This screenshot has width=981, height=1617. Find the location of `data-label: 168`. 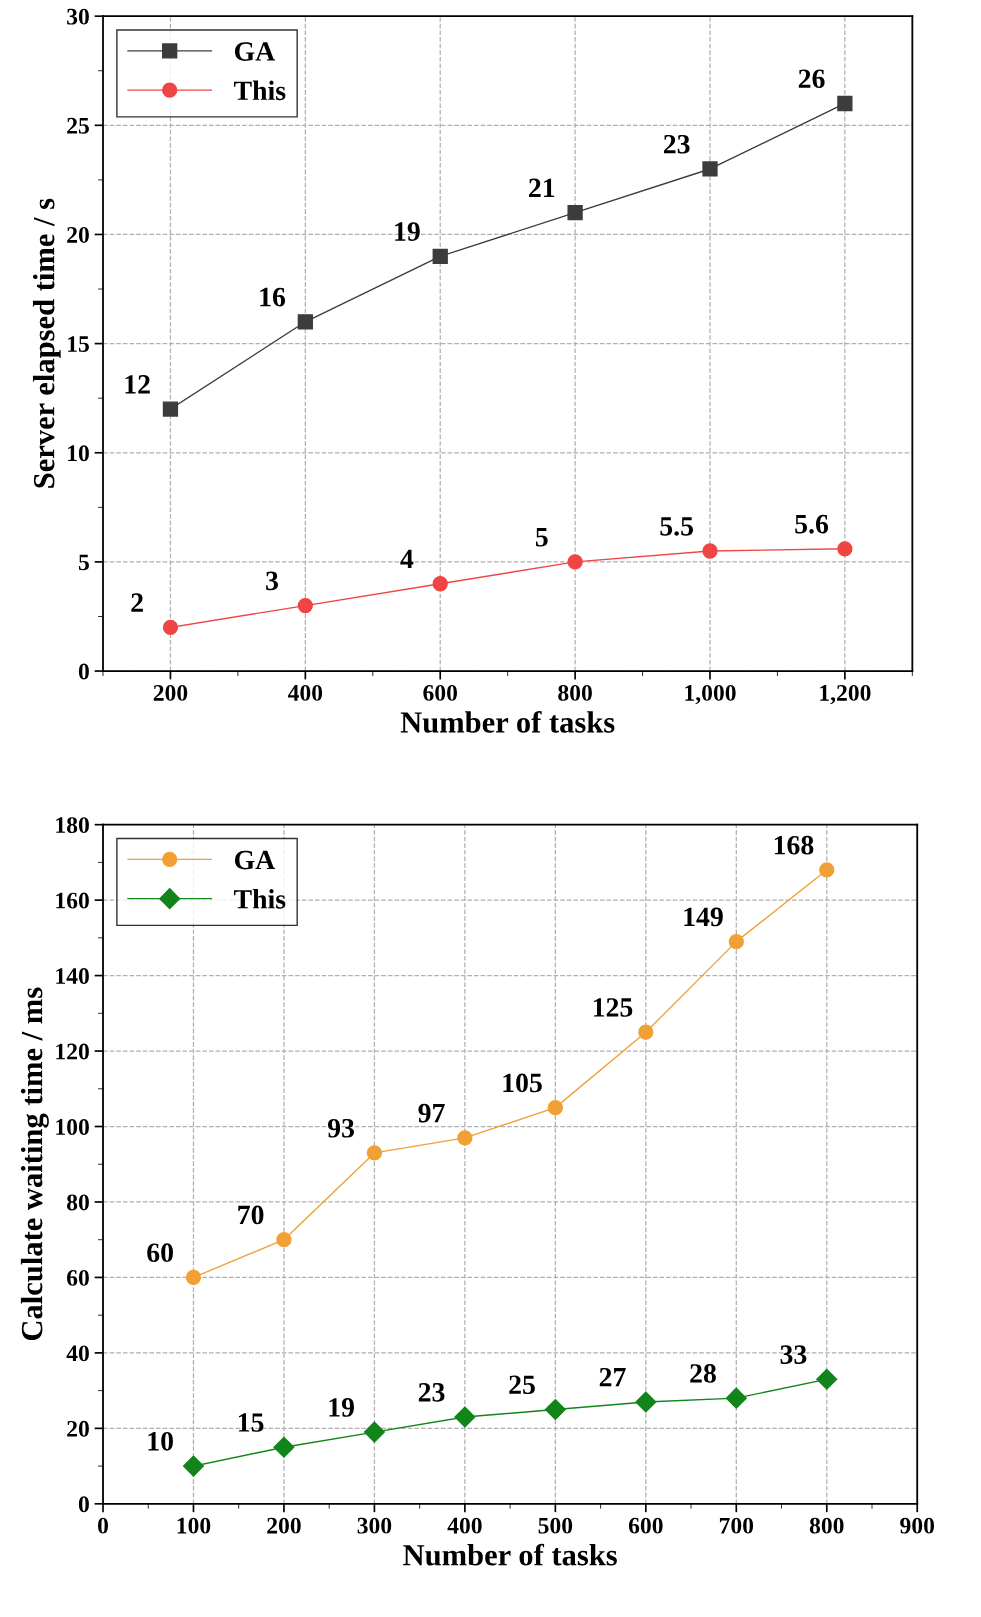

data-label: 168 is located at coordinates (794, 845).